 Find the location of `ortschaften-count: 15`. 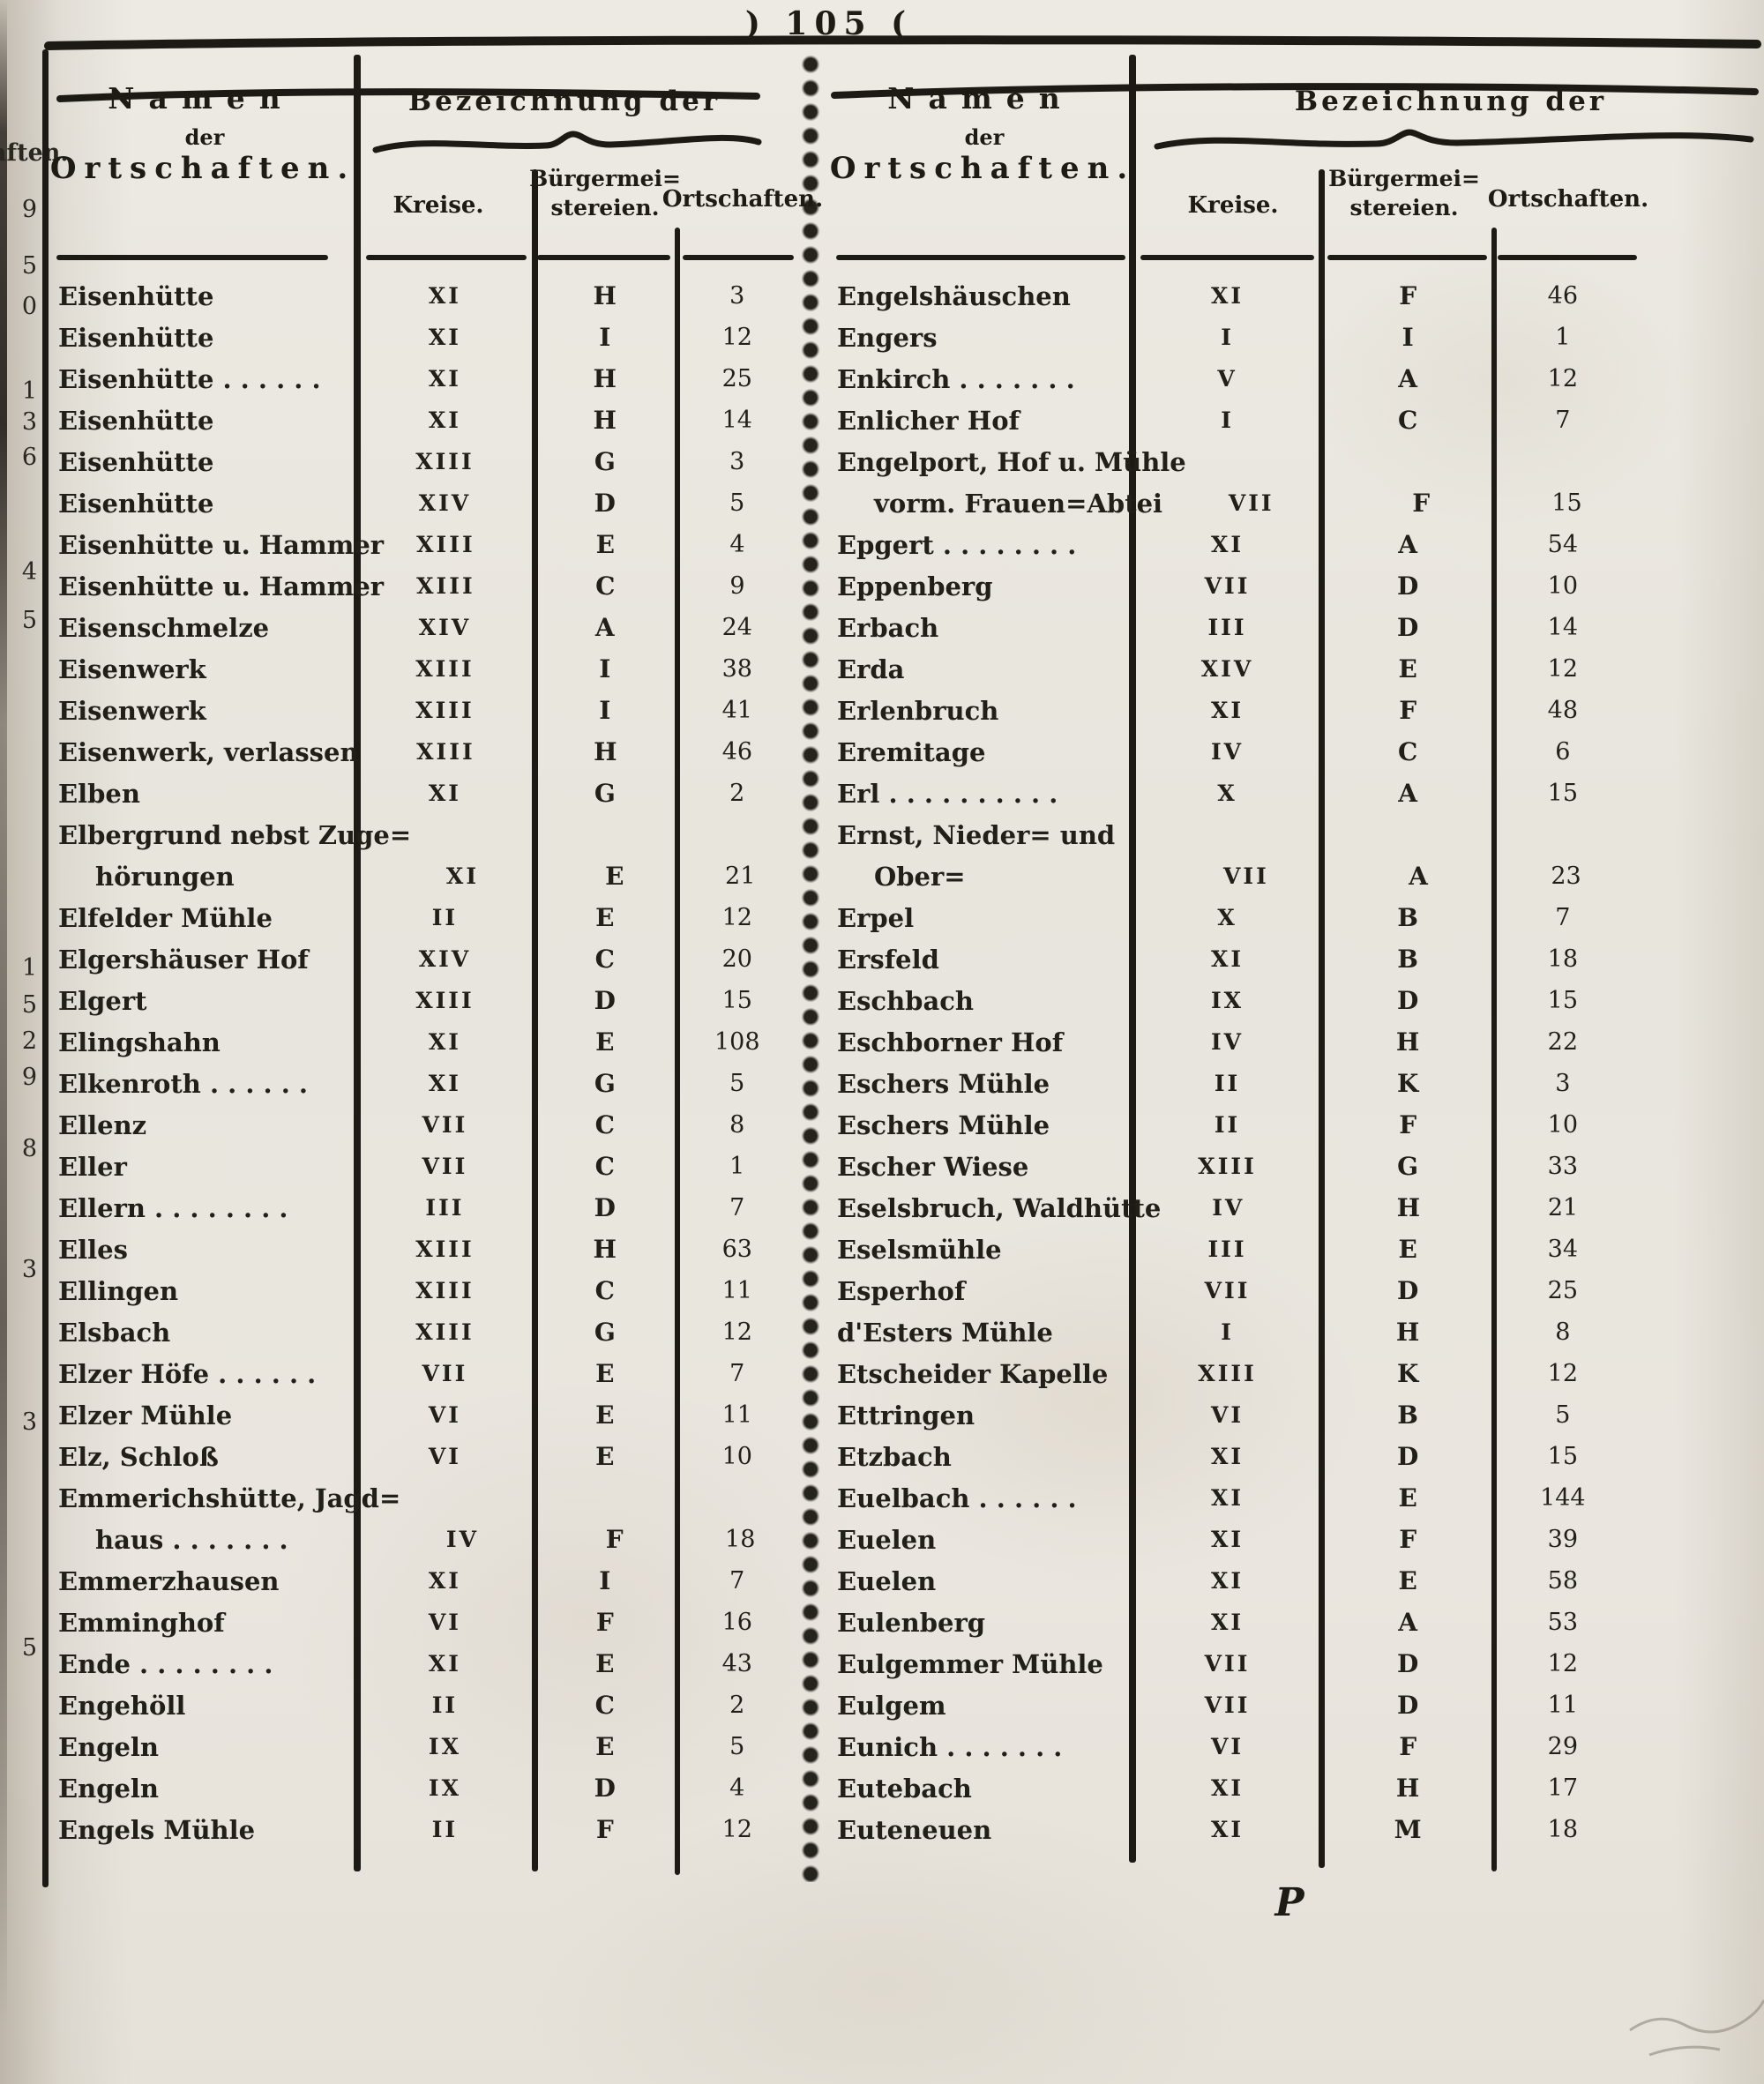

ortschaften-count: 15 is located at coordinates (1563, 1000).